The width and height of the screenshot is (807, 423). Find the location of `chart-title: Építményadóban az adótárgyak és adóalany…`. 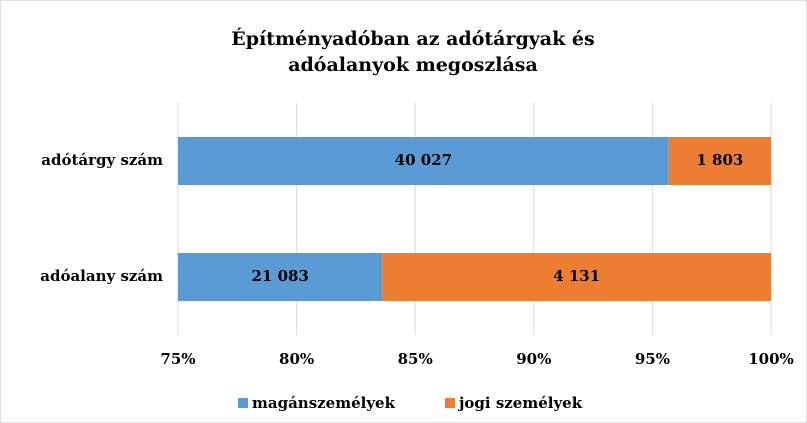

chart-title: Építményadóban az adótárgyak és adóalany… is located at coordinates (413, 52).